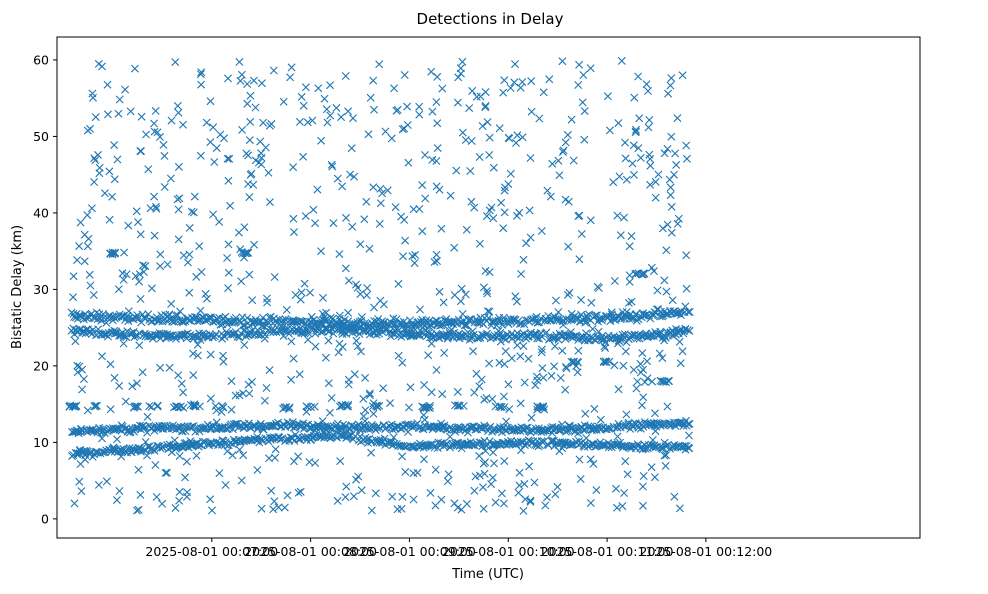  Describe the element at coordinates (310, 551) in the screenshot. I see `x-tick-label: 2025-08-01 00:08:00` at that location.